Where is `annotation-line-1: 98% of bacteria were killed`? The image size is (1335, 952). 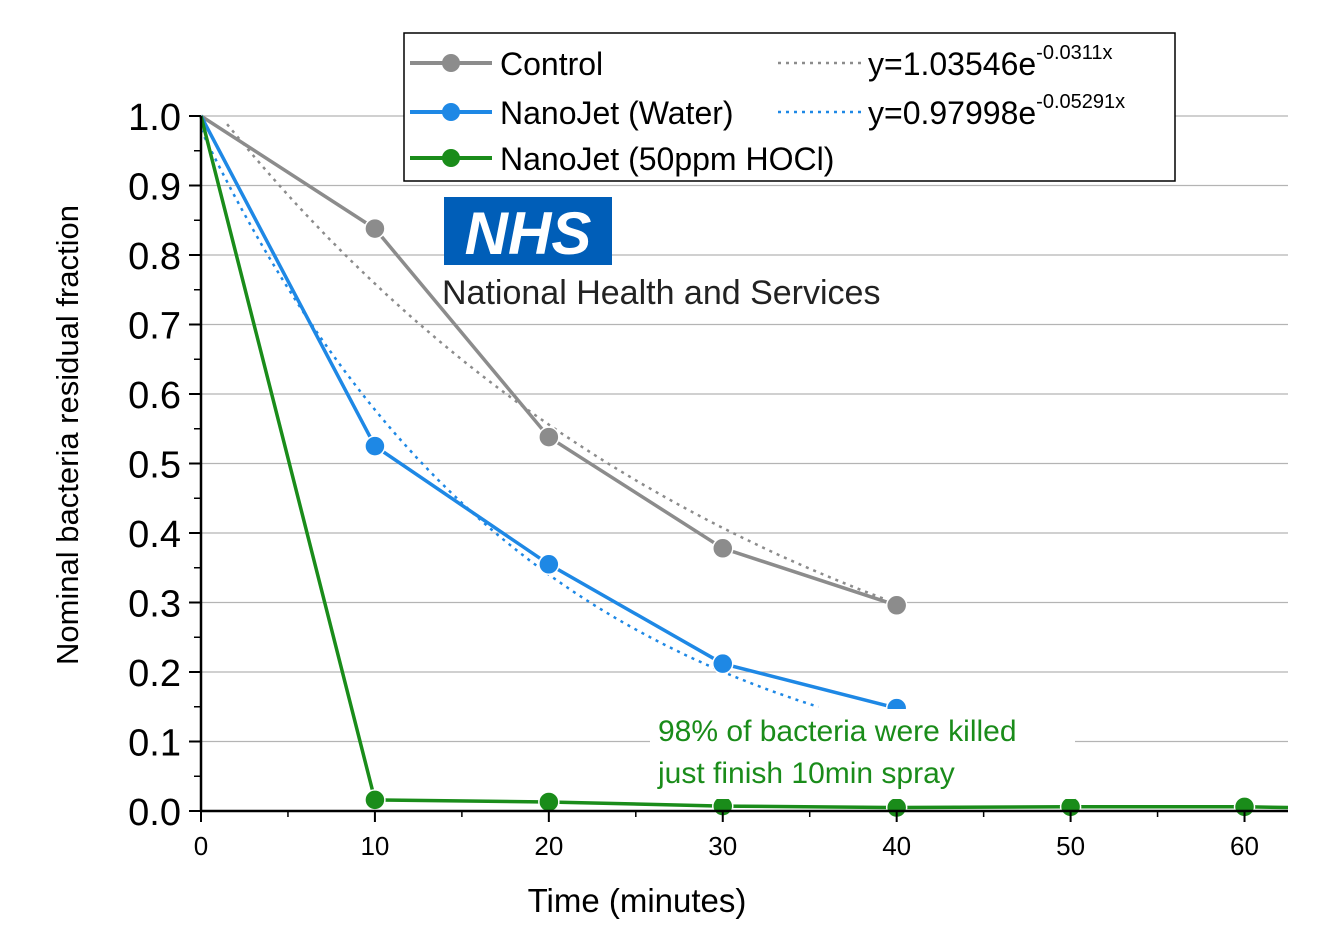 annotation-line-1: 98% of bacteria were killed is located at coordinates (837, 731).